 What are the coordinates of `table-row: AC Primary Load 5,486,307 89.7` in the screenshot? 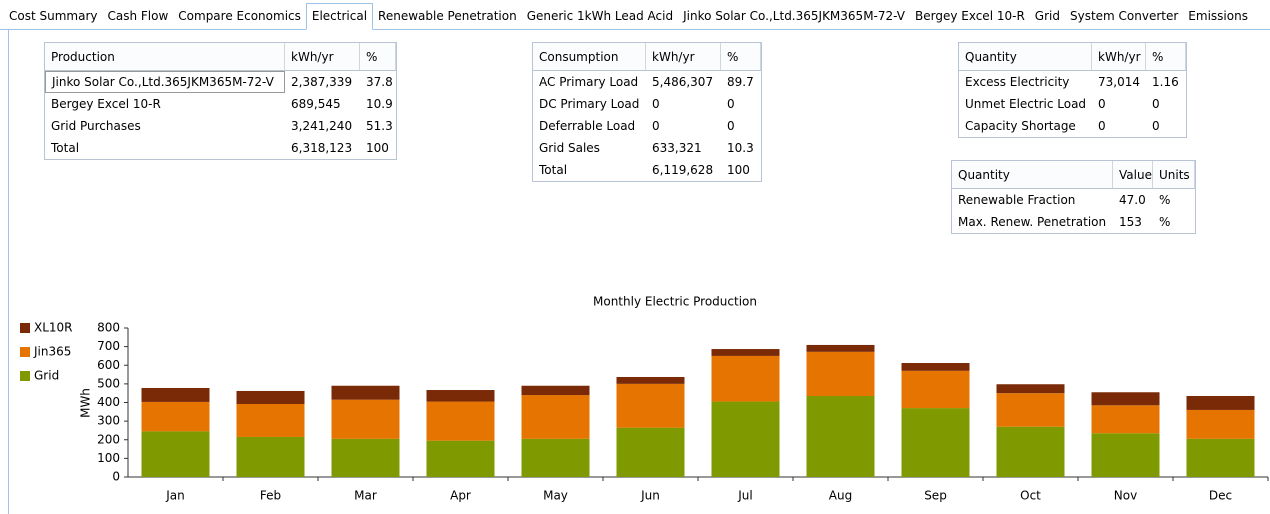 It's located at (647, 82).